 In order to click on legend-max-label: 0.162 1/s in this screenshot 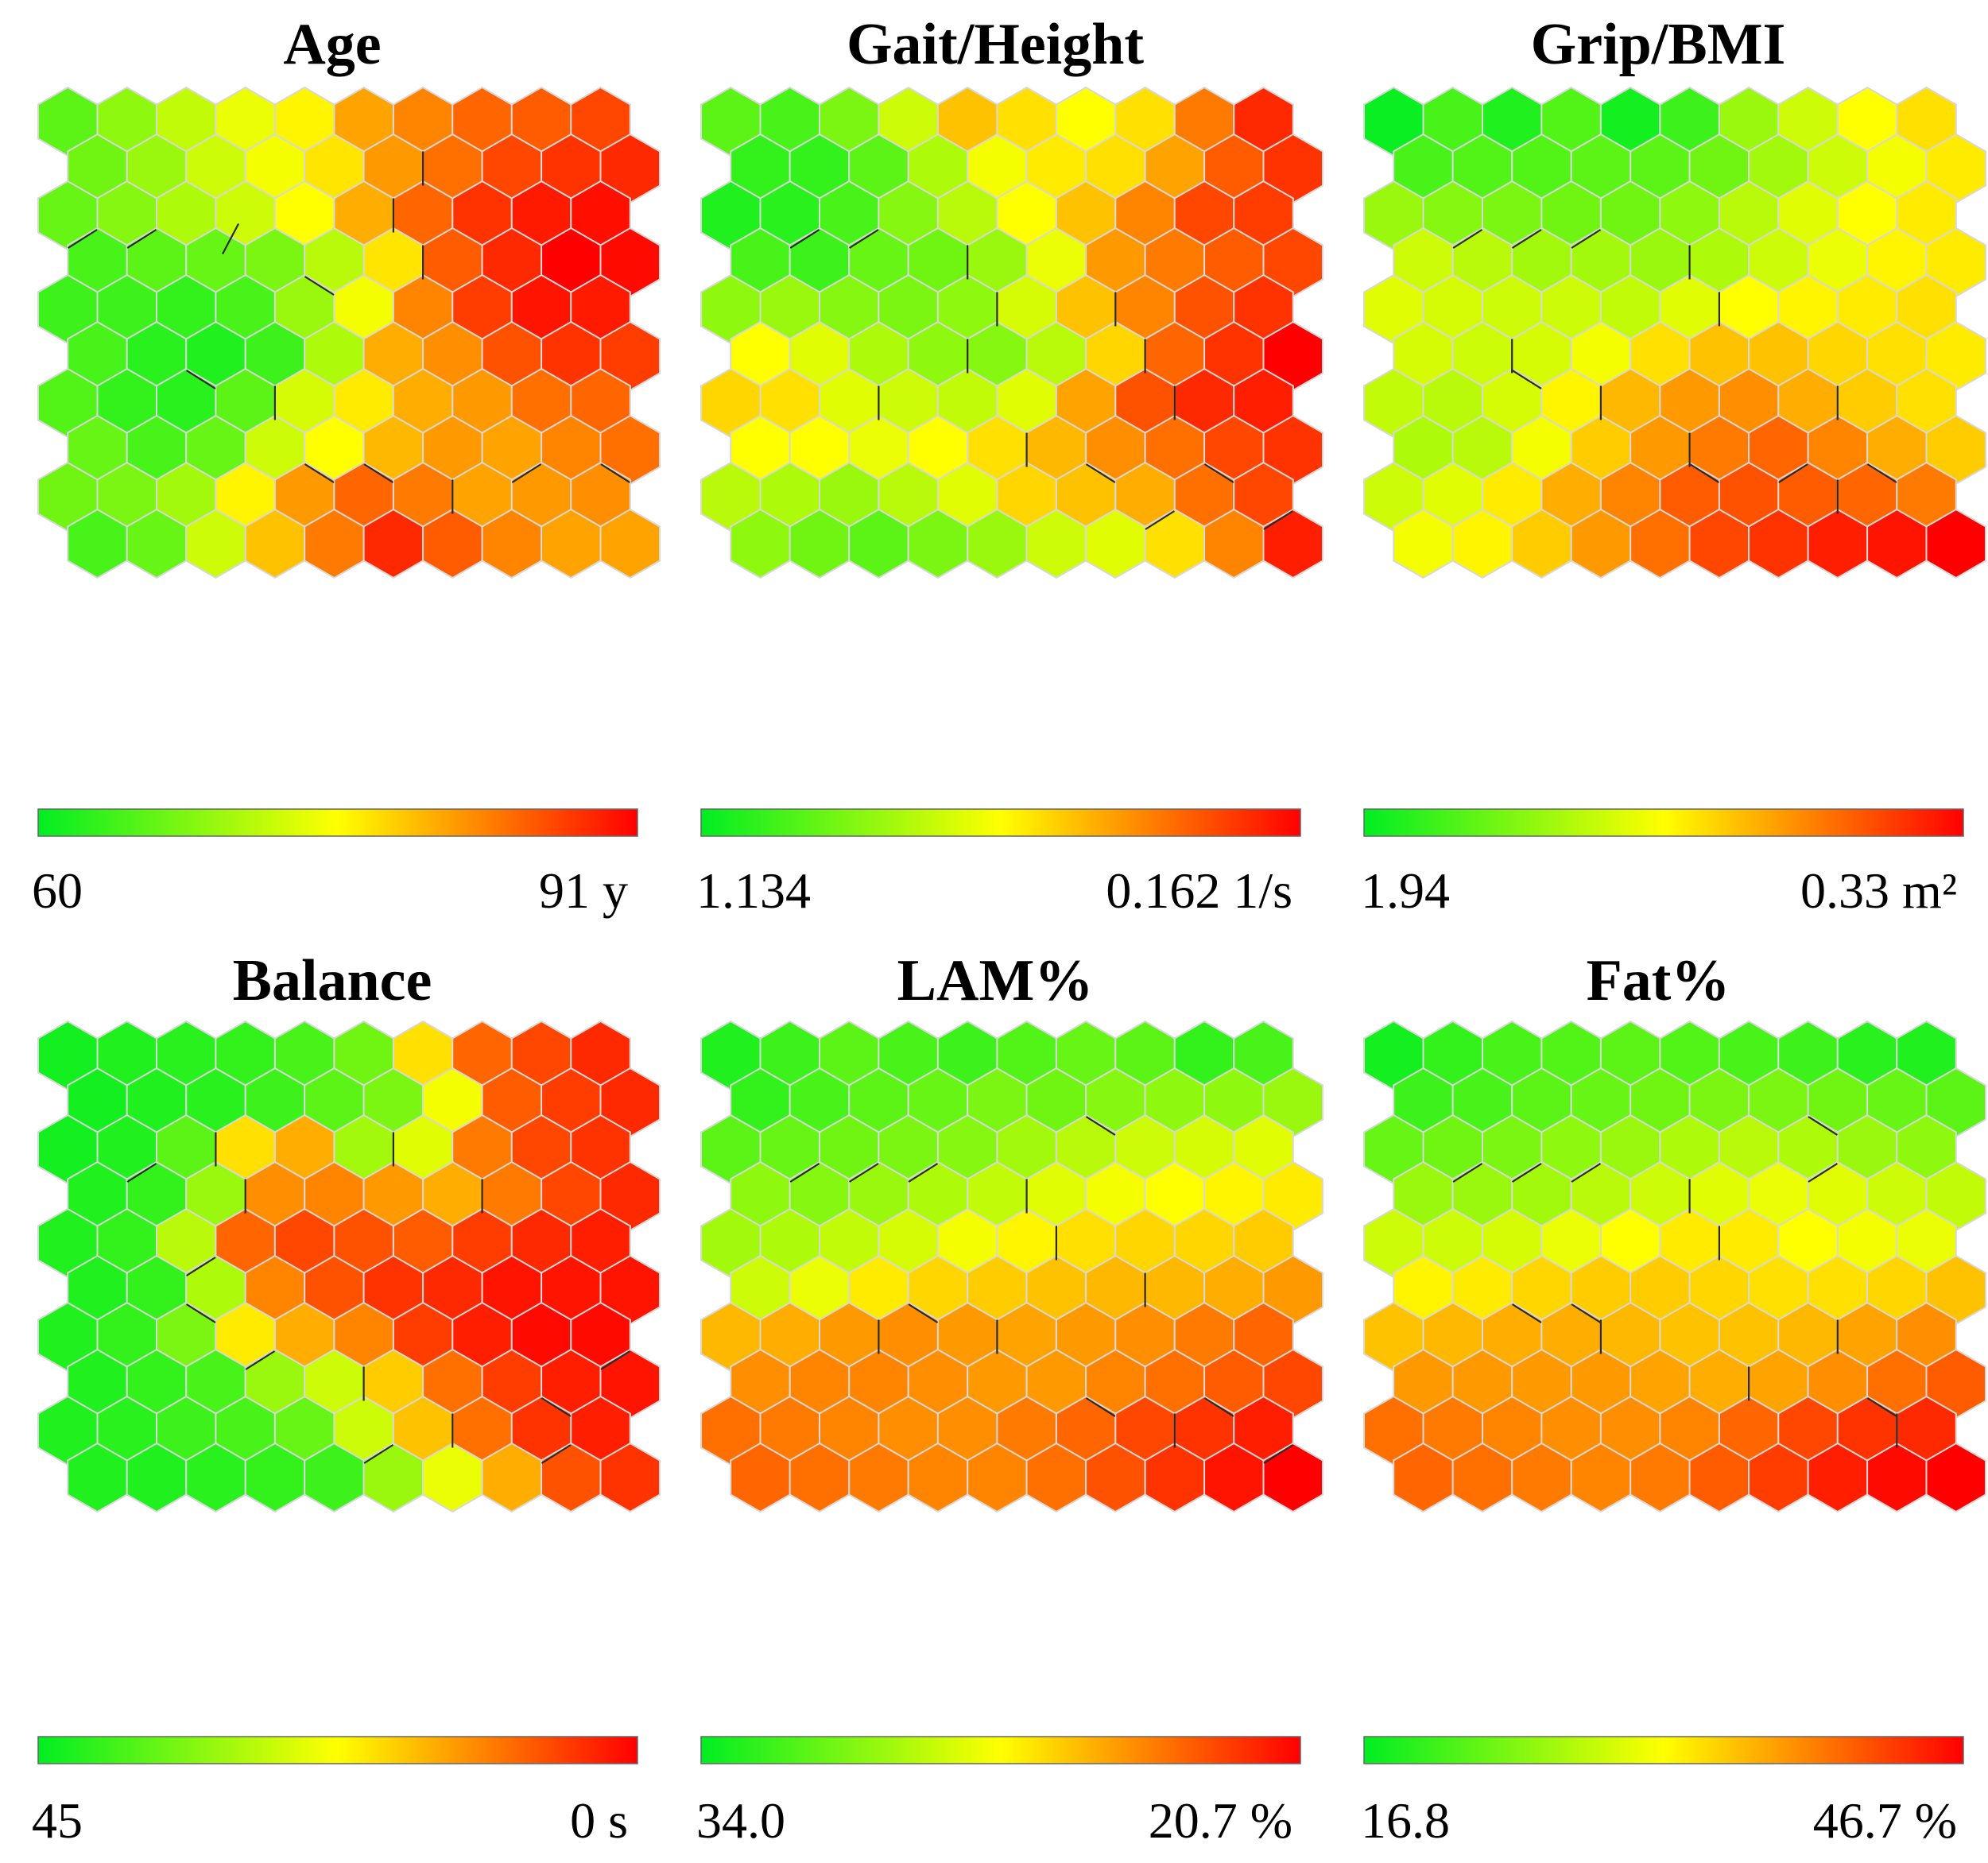, I will do `click(1199, 890)`.